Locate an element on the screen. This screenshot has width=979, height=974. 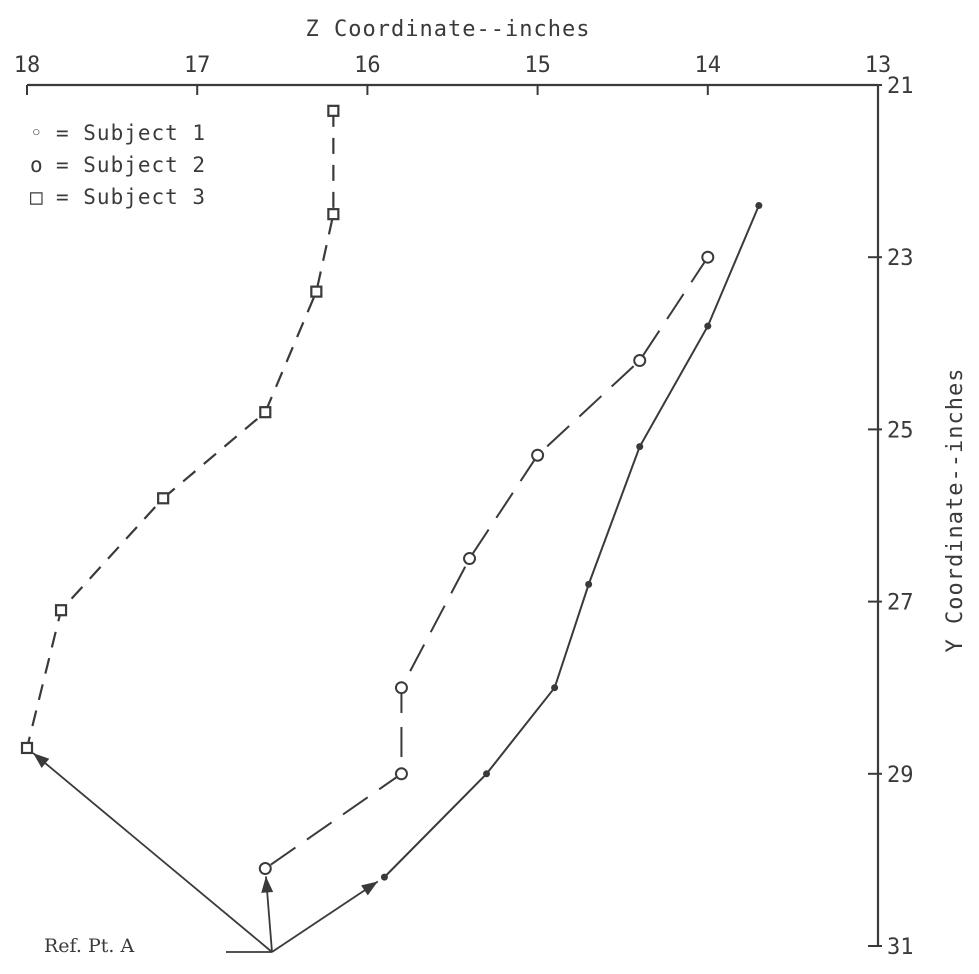
y-tick-label: 25 is located at coordinates (900, 430).